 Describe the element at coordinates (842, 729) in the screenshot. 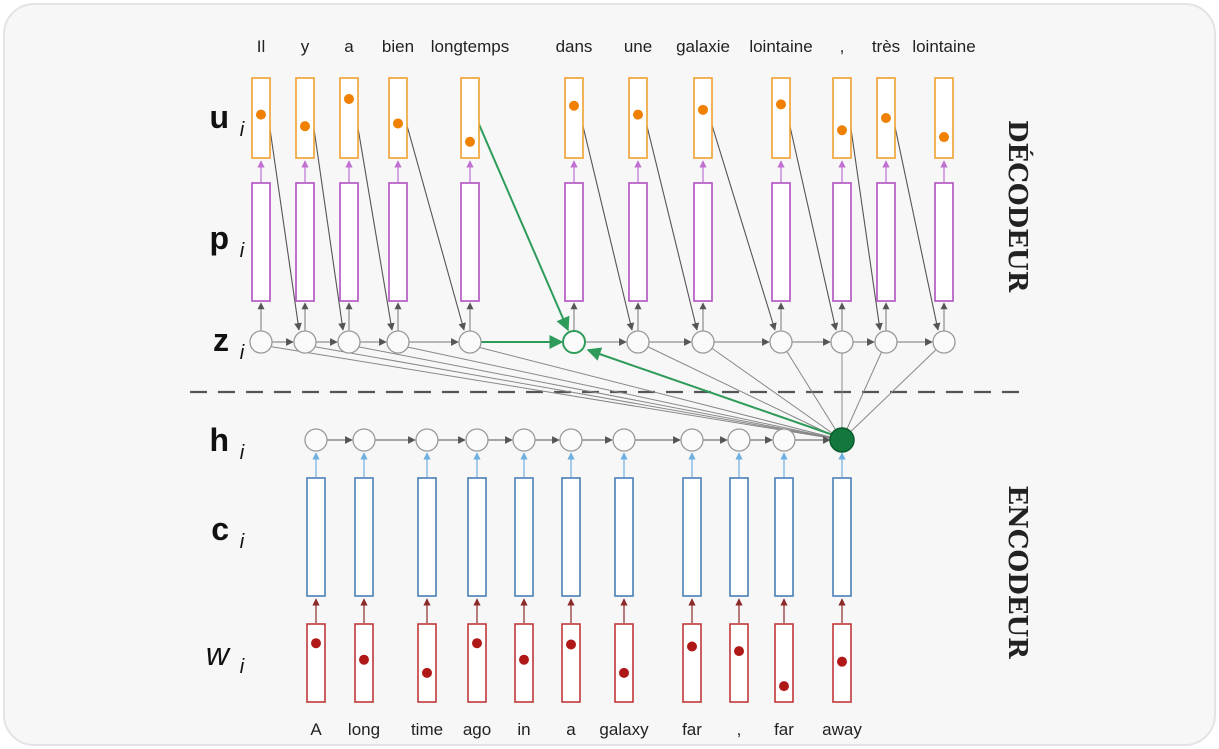

I see `encoder-word: away` at that location.